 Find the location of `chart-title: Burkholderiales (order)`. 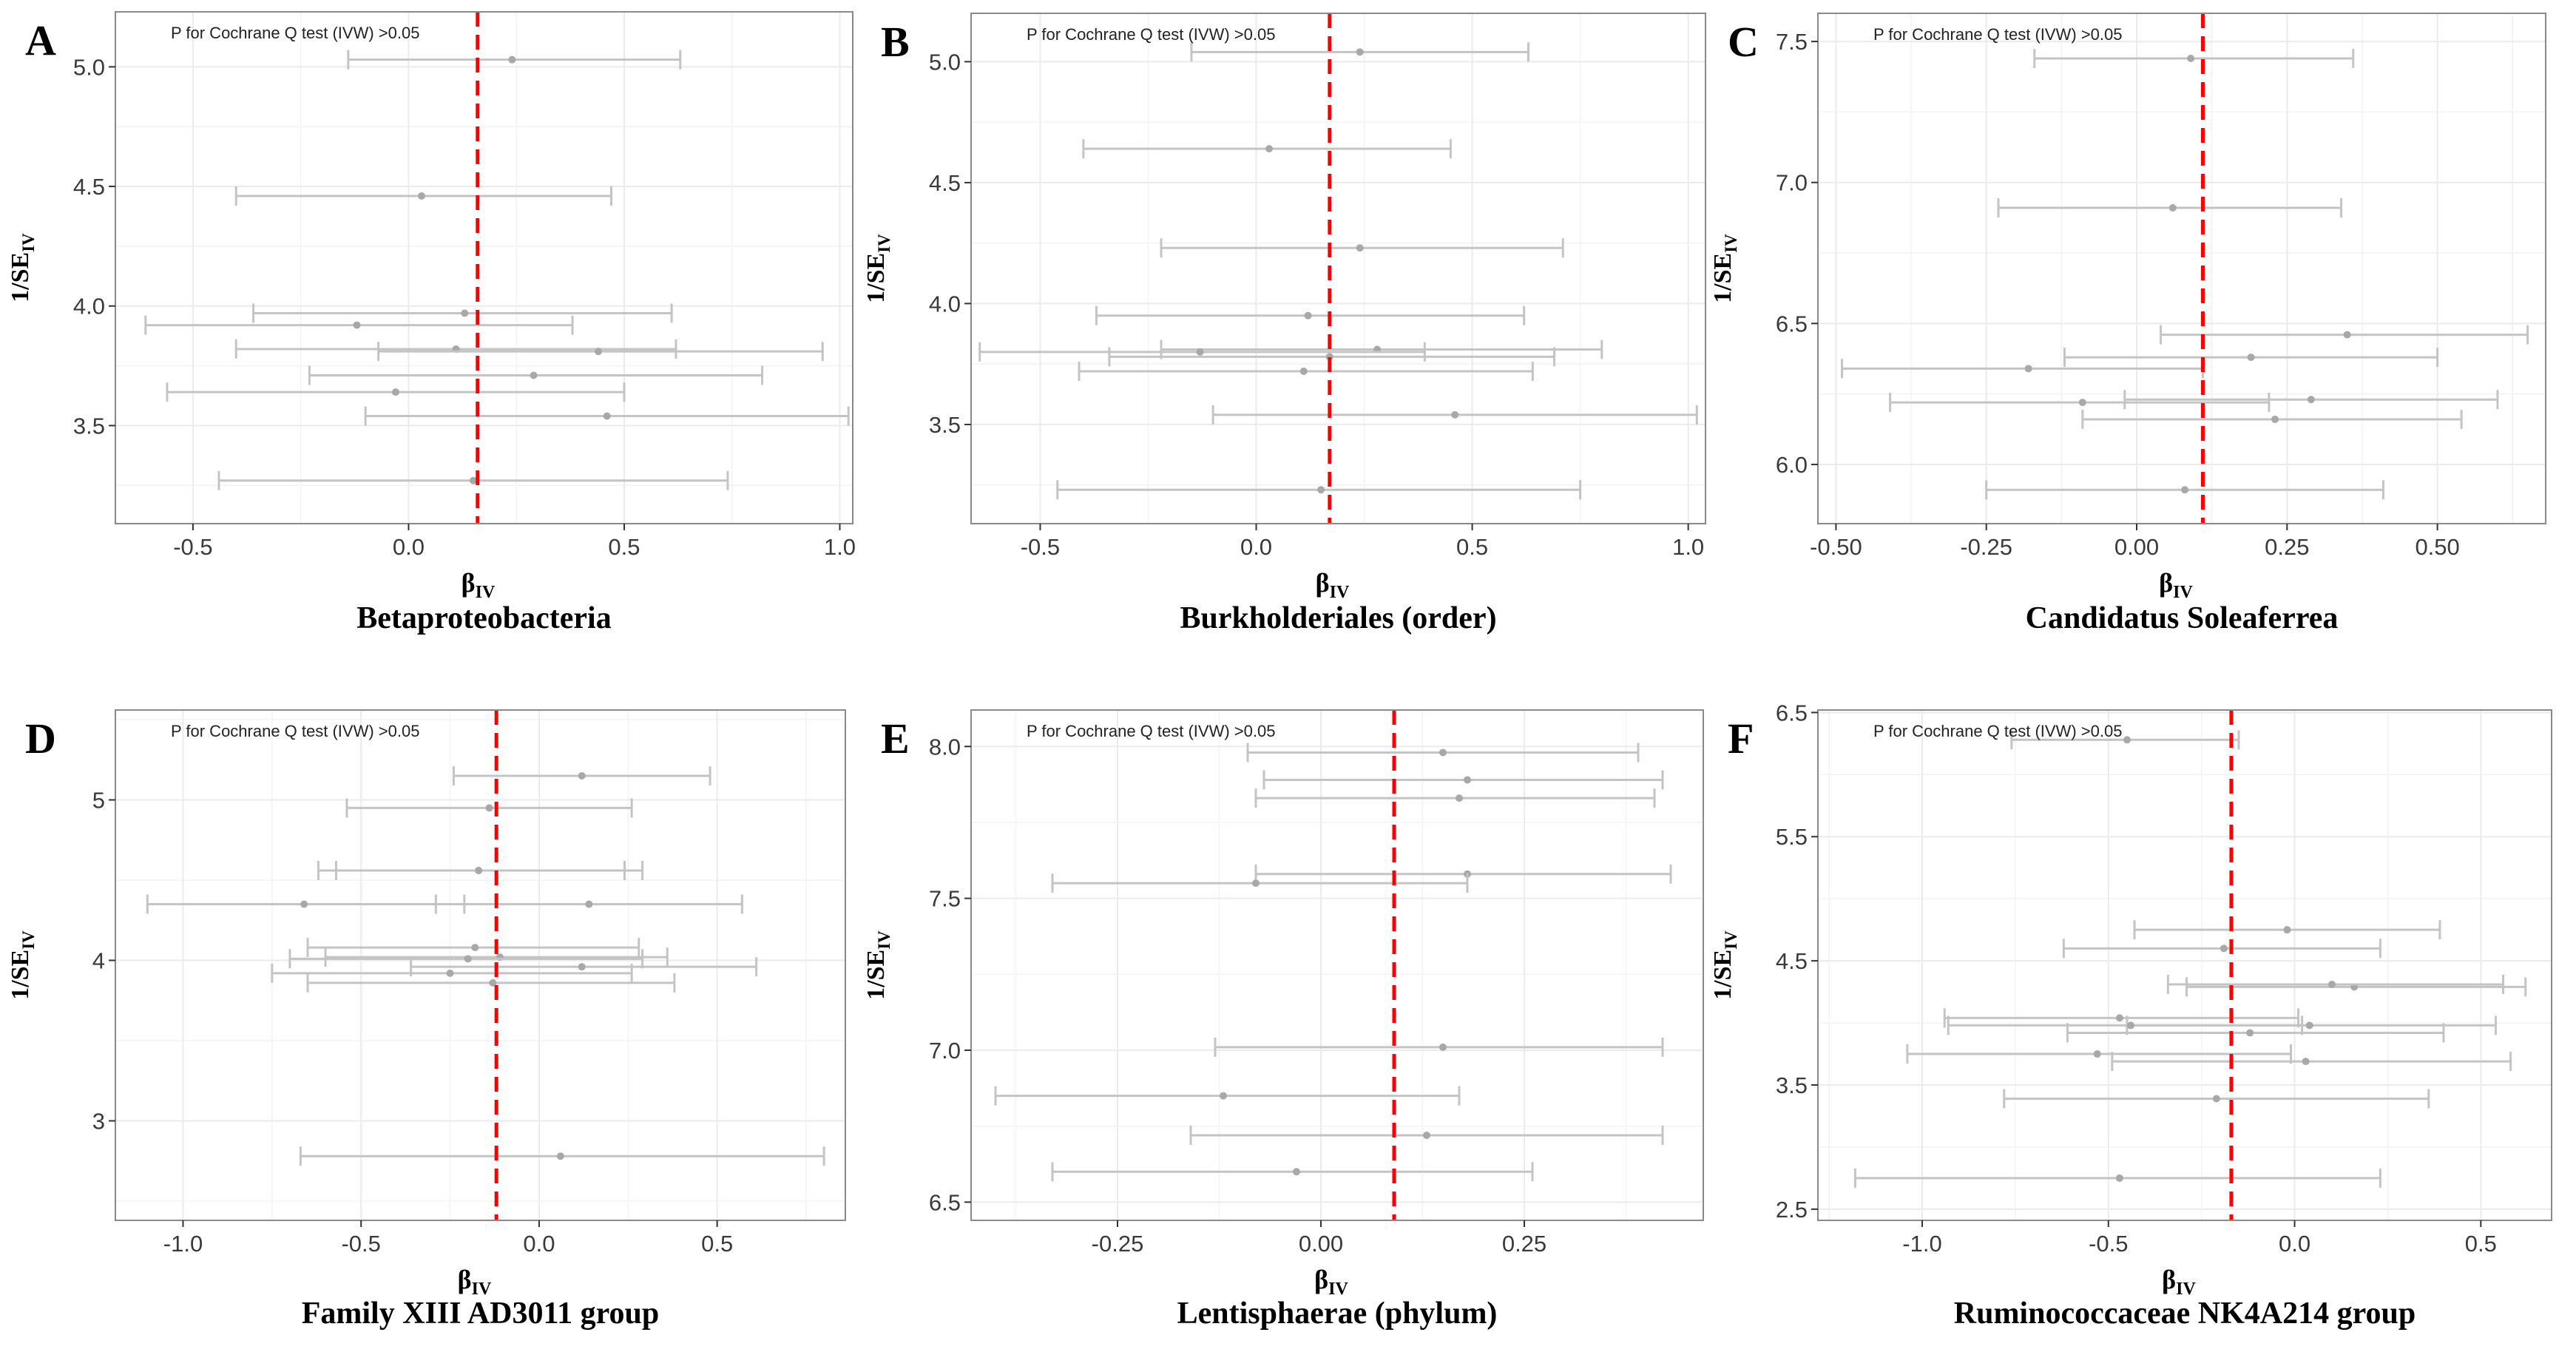

chart-title: Burkholderiales (order) is located at coordinates (1338, 618).